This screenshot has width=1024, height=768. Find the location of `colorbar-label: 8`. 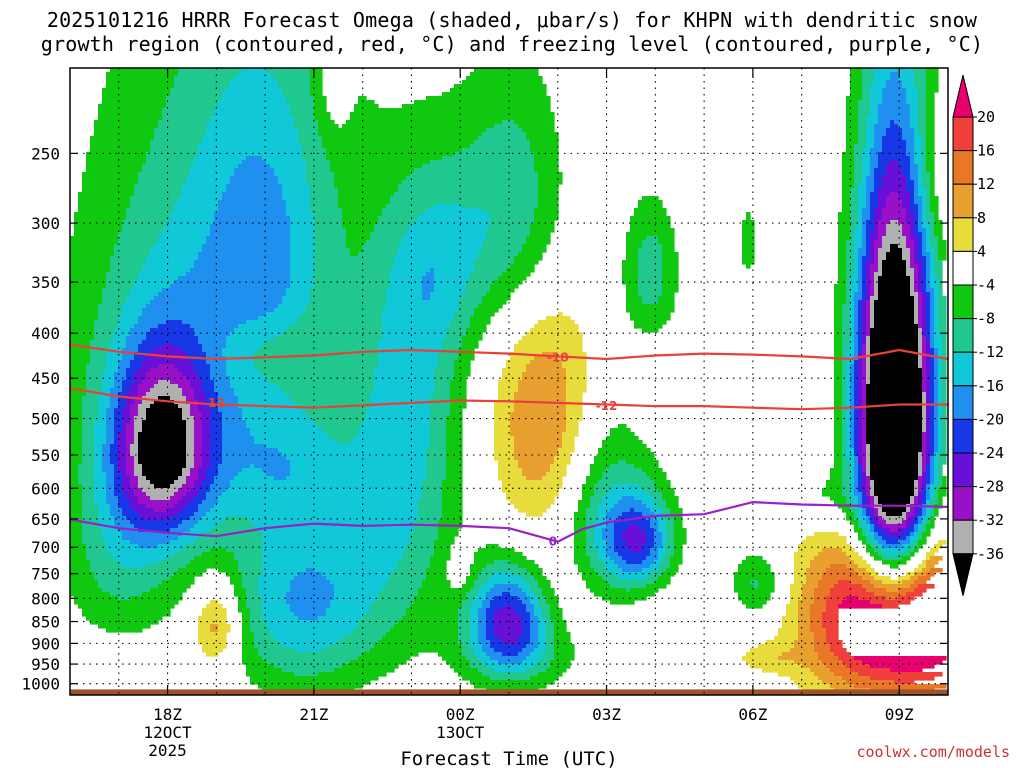

colorbar-label: 8 is located at coordinates (981, 218).